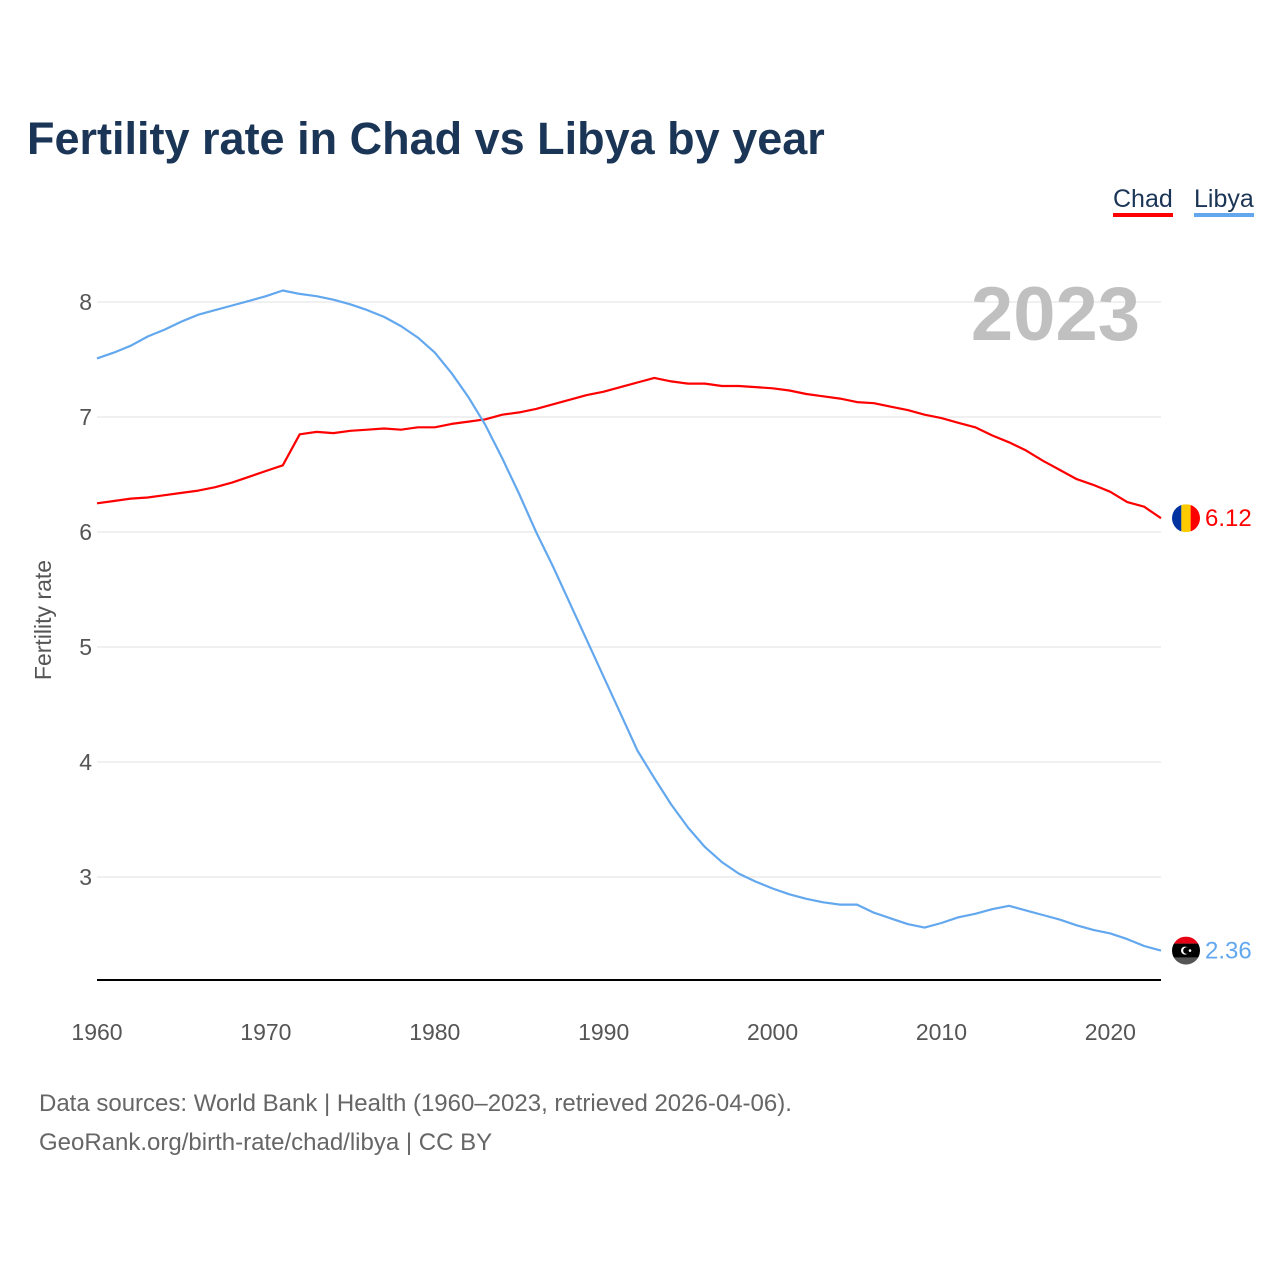 The image size is (1280, 1280). I want to click on y-tick-label: 3, so click(85, 877).